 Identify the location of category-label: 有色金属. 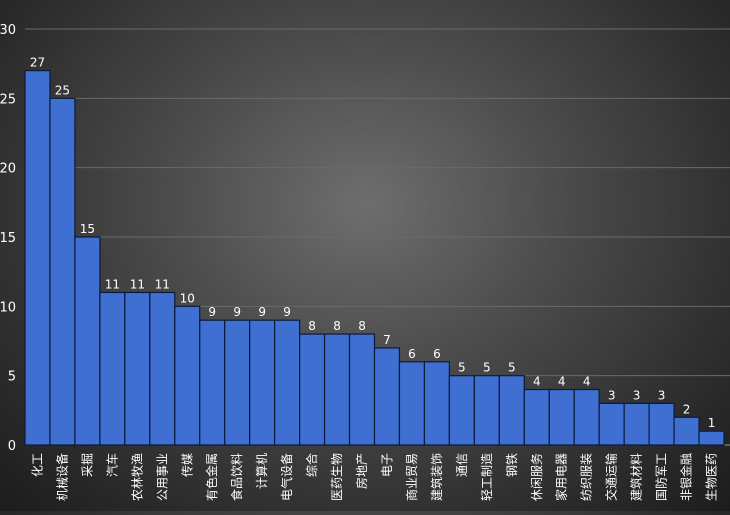
(211, 477).